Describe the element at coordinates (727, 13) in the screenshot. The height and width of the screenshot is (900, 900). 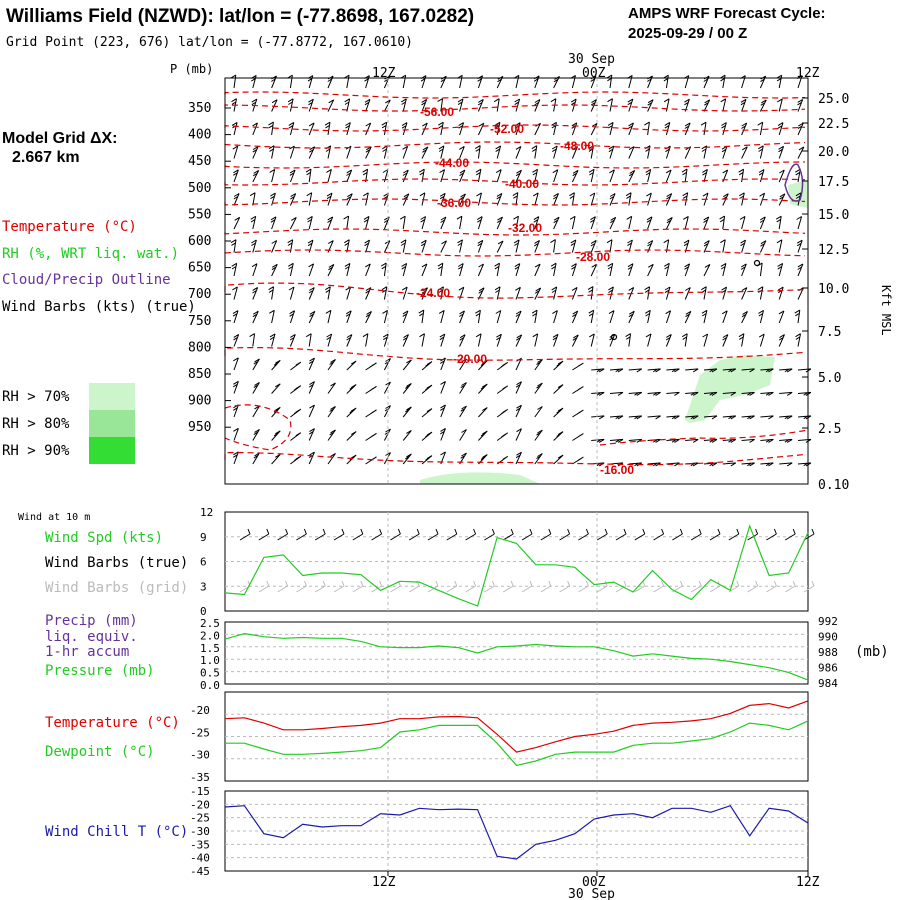
I see `cycle-label: AMPS WRF Forecast Cycle:` at that location.